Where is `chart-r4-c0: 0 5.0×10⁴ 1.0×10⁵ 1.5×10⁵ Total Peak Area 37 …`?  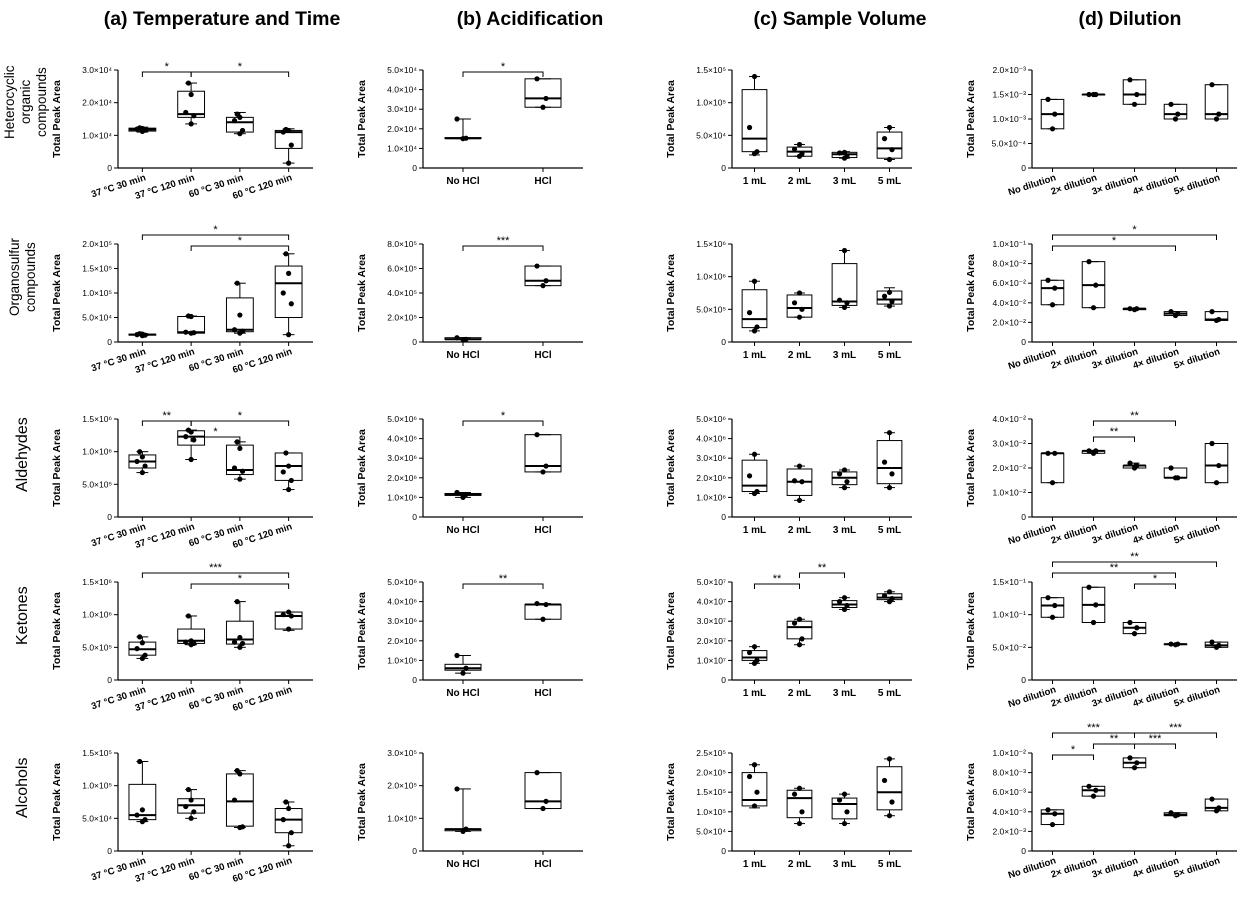
chart-r4-c0: 0 5.0×10⁴ 1.0×10⁵ 1.5×10⁵ Total Peak Area 37 … is located at coordinates (195, 817).